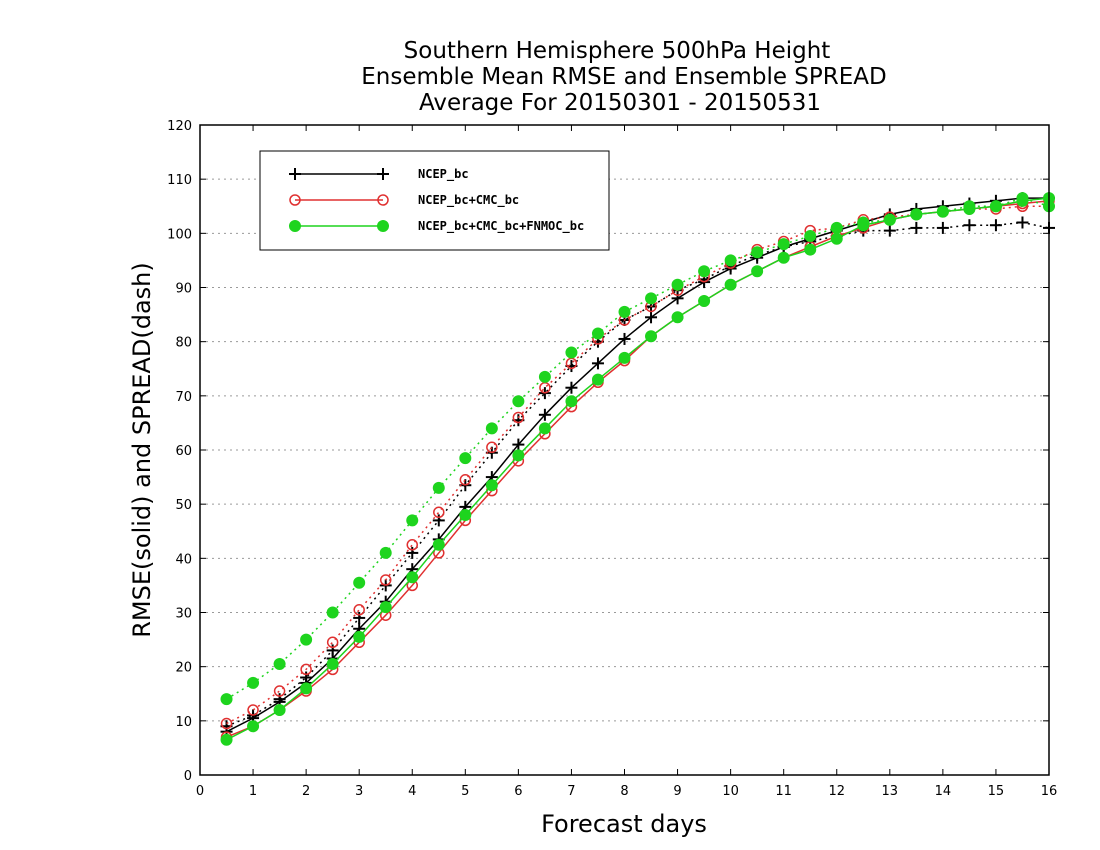  Describe the element at coordinates (624, 791) in the screenshot. I see `x-tick-label: 8` at that location.